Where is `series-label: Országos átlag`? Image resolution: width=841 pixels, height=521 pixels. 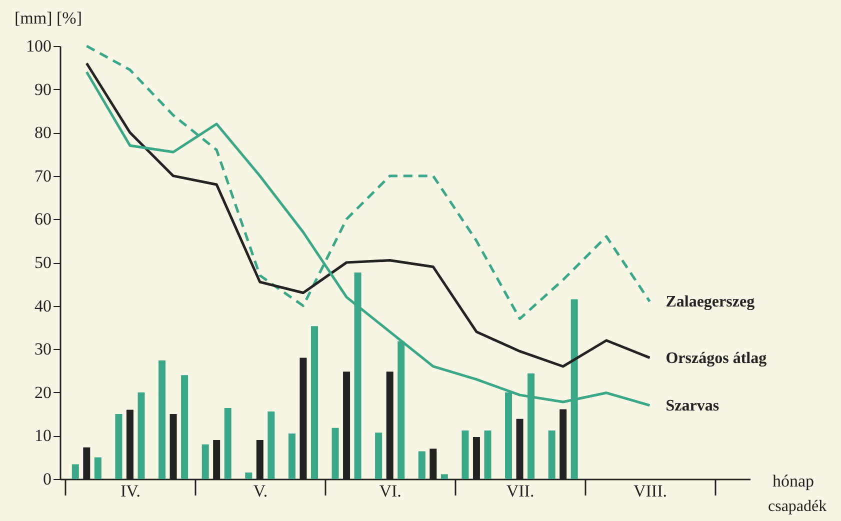 series-label: Országos átlag is located at coordinates (716, 358).